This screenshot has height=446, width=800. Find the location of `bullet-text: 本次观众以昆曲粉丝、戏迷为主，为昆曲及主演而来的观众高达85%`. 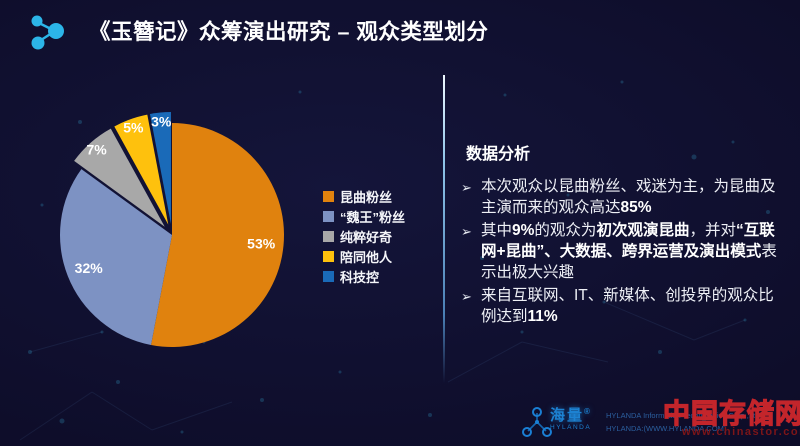

bullet-text: 本次观众以昆曲粉丝、戏迷为主，为昆曲及主演而来的观众高达85% is located at coordinates (628, 197).